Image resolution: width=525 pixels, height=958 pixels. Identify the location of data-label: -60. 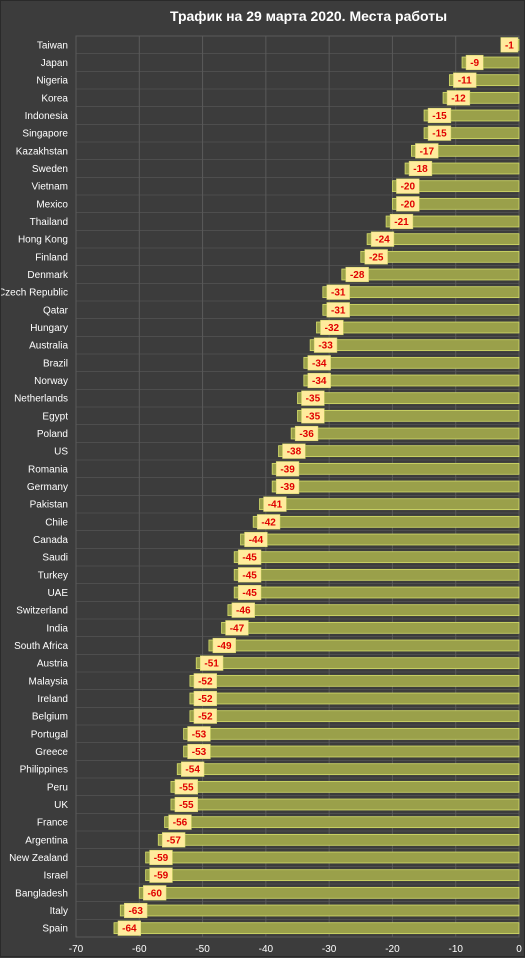
(154, 893).